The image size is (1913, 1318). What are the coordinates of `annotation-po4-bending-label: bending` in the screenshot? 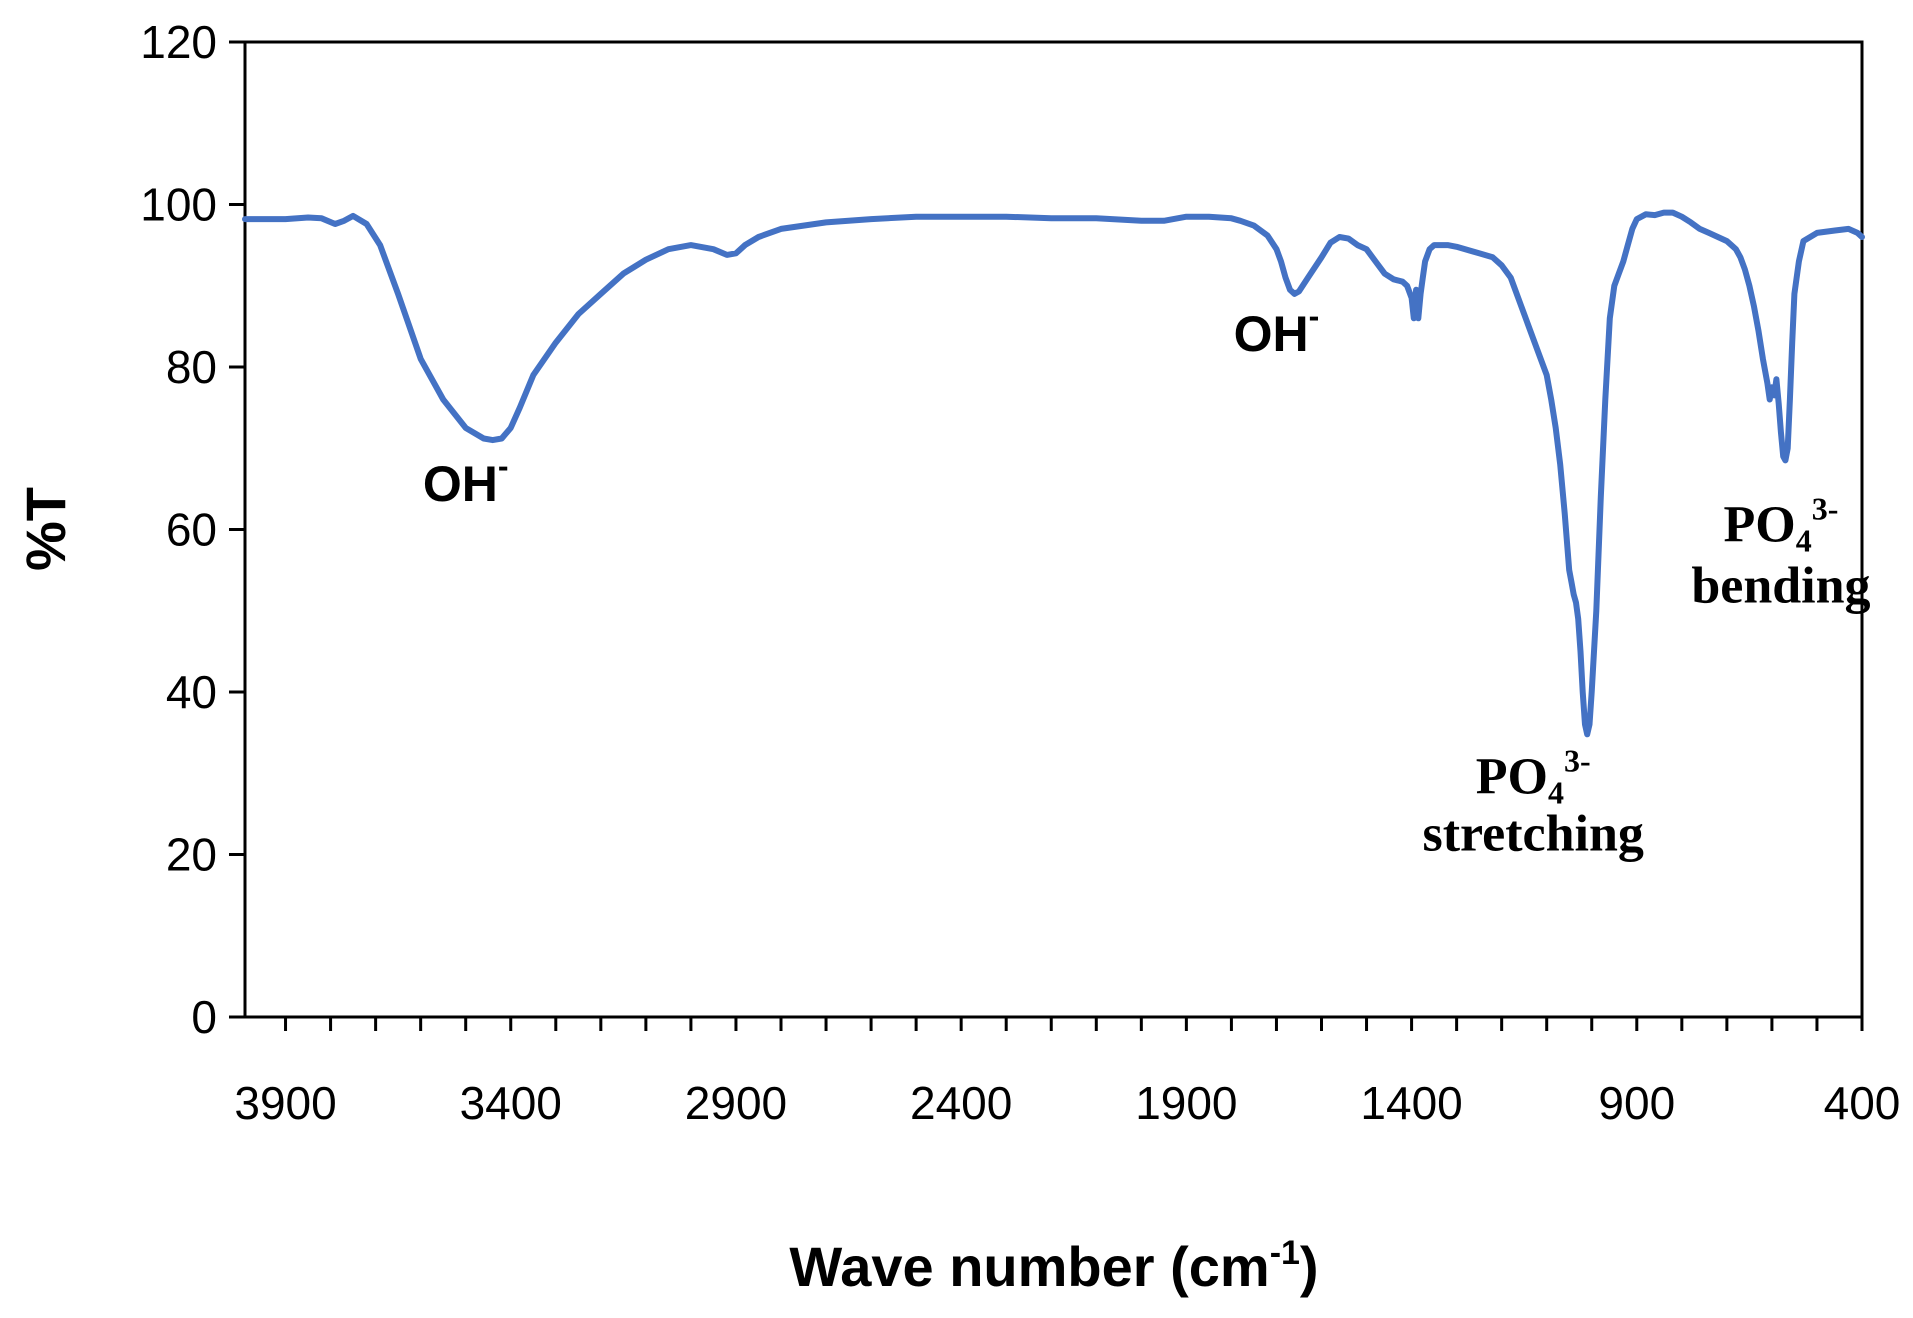 It's located at (1780, 586).